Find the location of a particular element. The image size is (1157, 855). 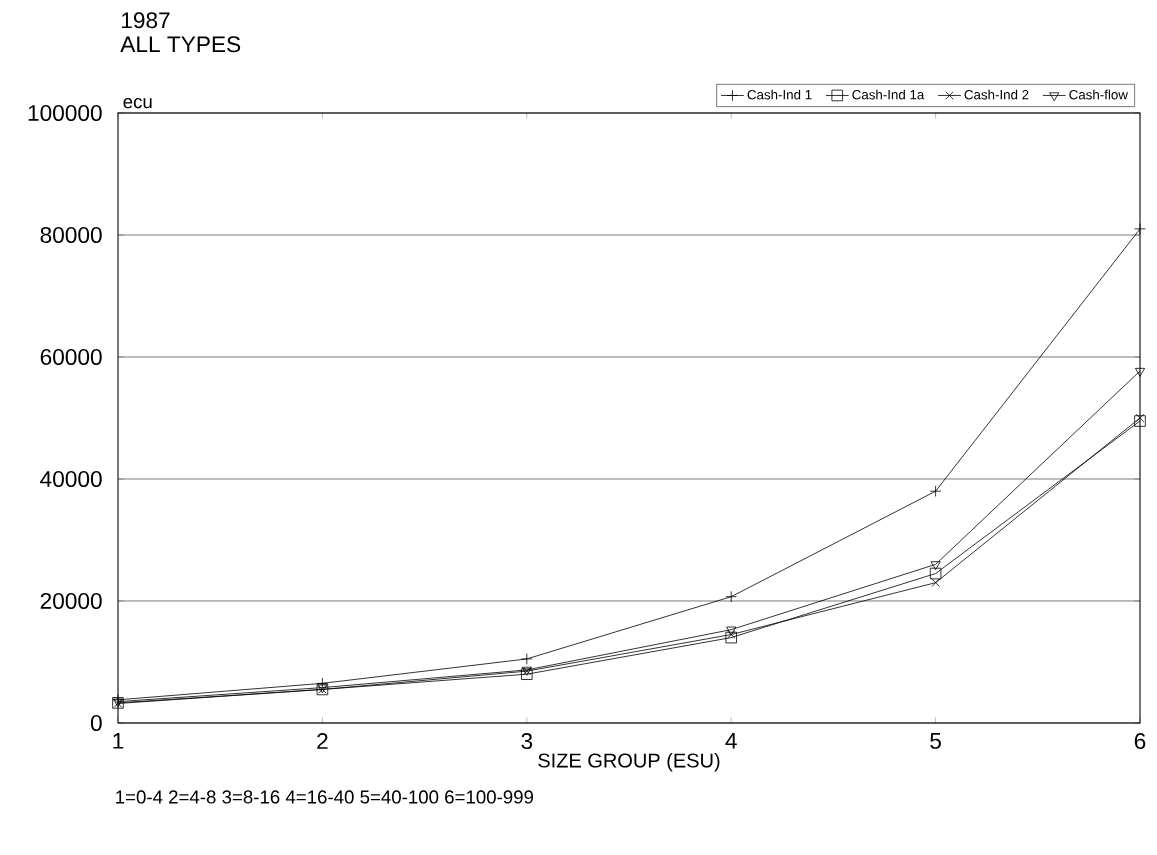

y-tick-label: 0 is located at coordinates (96, 723).